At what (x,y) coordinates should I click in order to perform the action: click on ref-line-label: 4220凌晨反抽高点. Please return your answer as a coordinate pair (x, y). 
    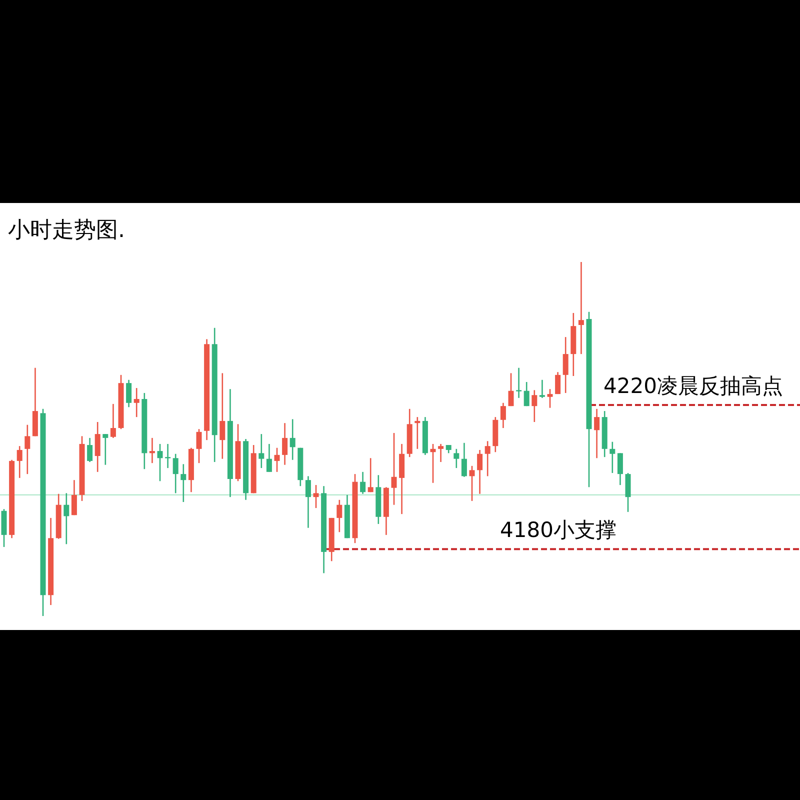
    Looking at the image, I should click on (693, 386).